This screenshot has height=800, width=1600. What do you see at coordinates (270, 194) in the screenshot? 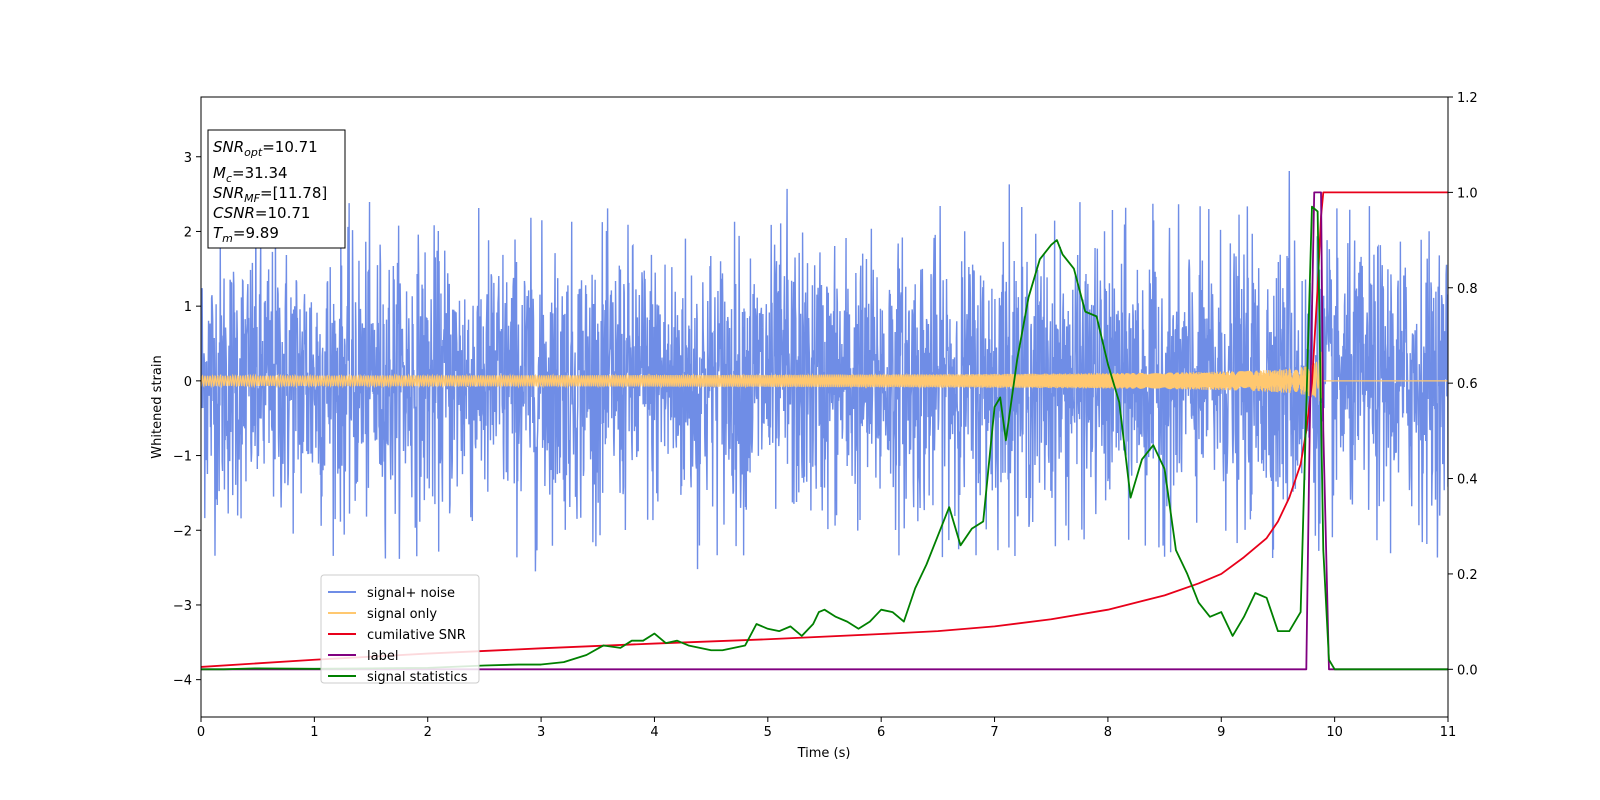
I see `info-snr-mf: SNRMF=[11.78]` at bounding box center [270, 194].